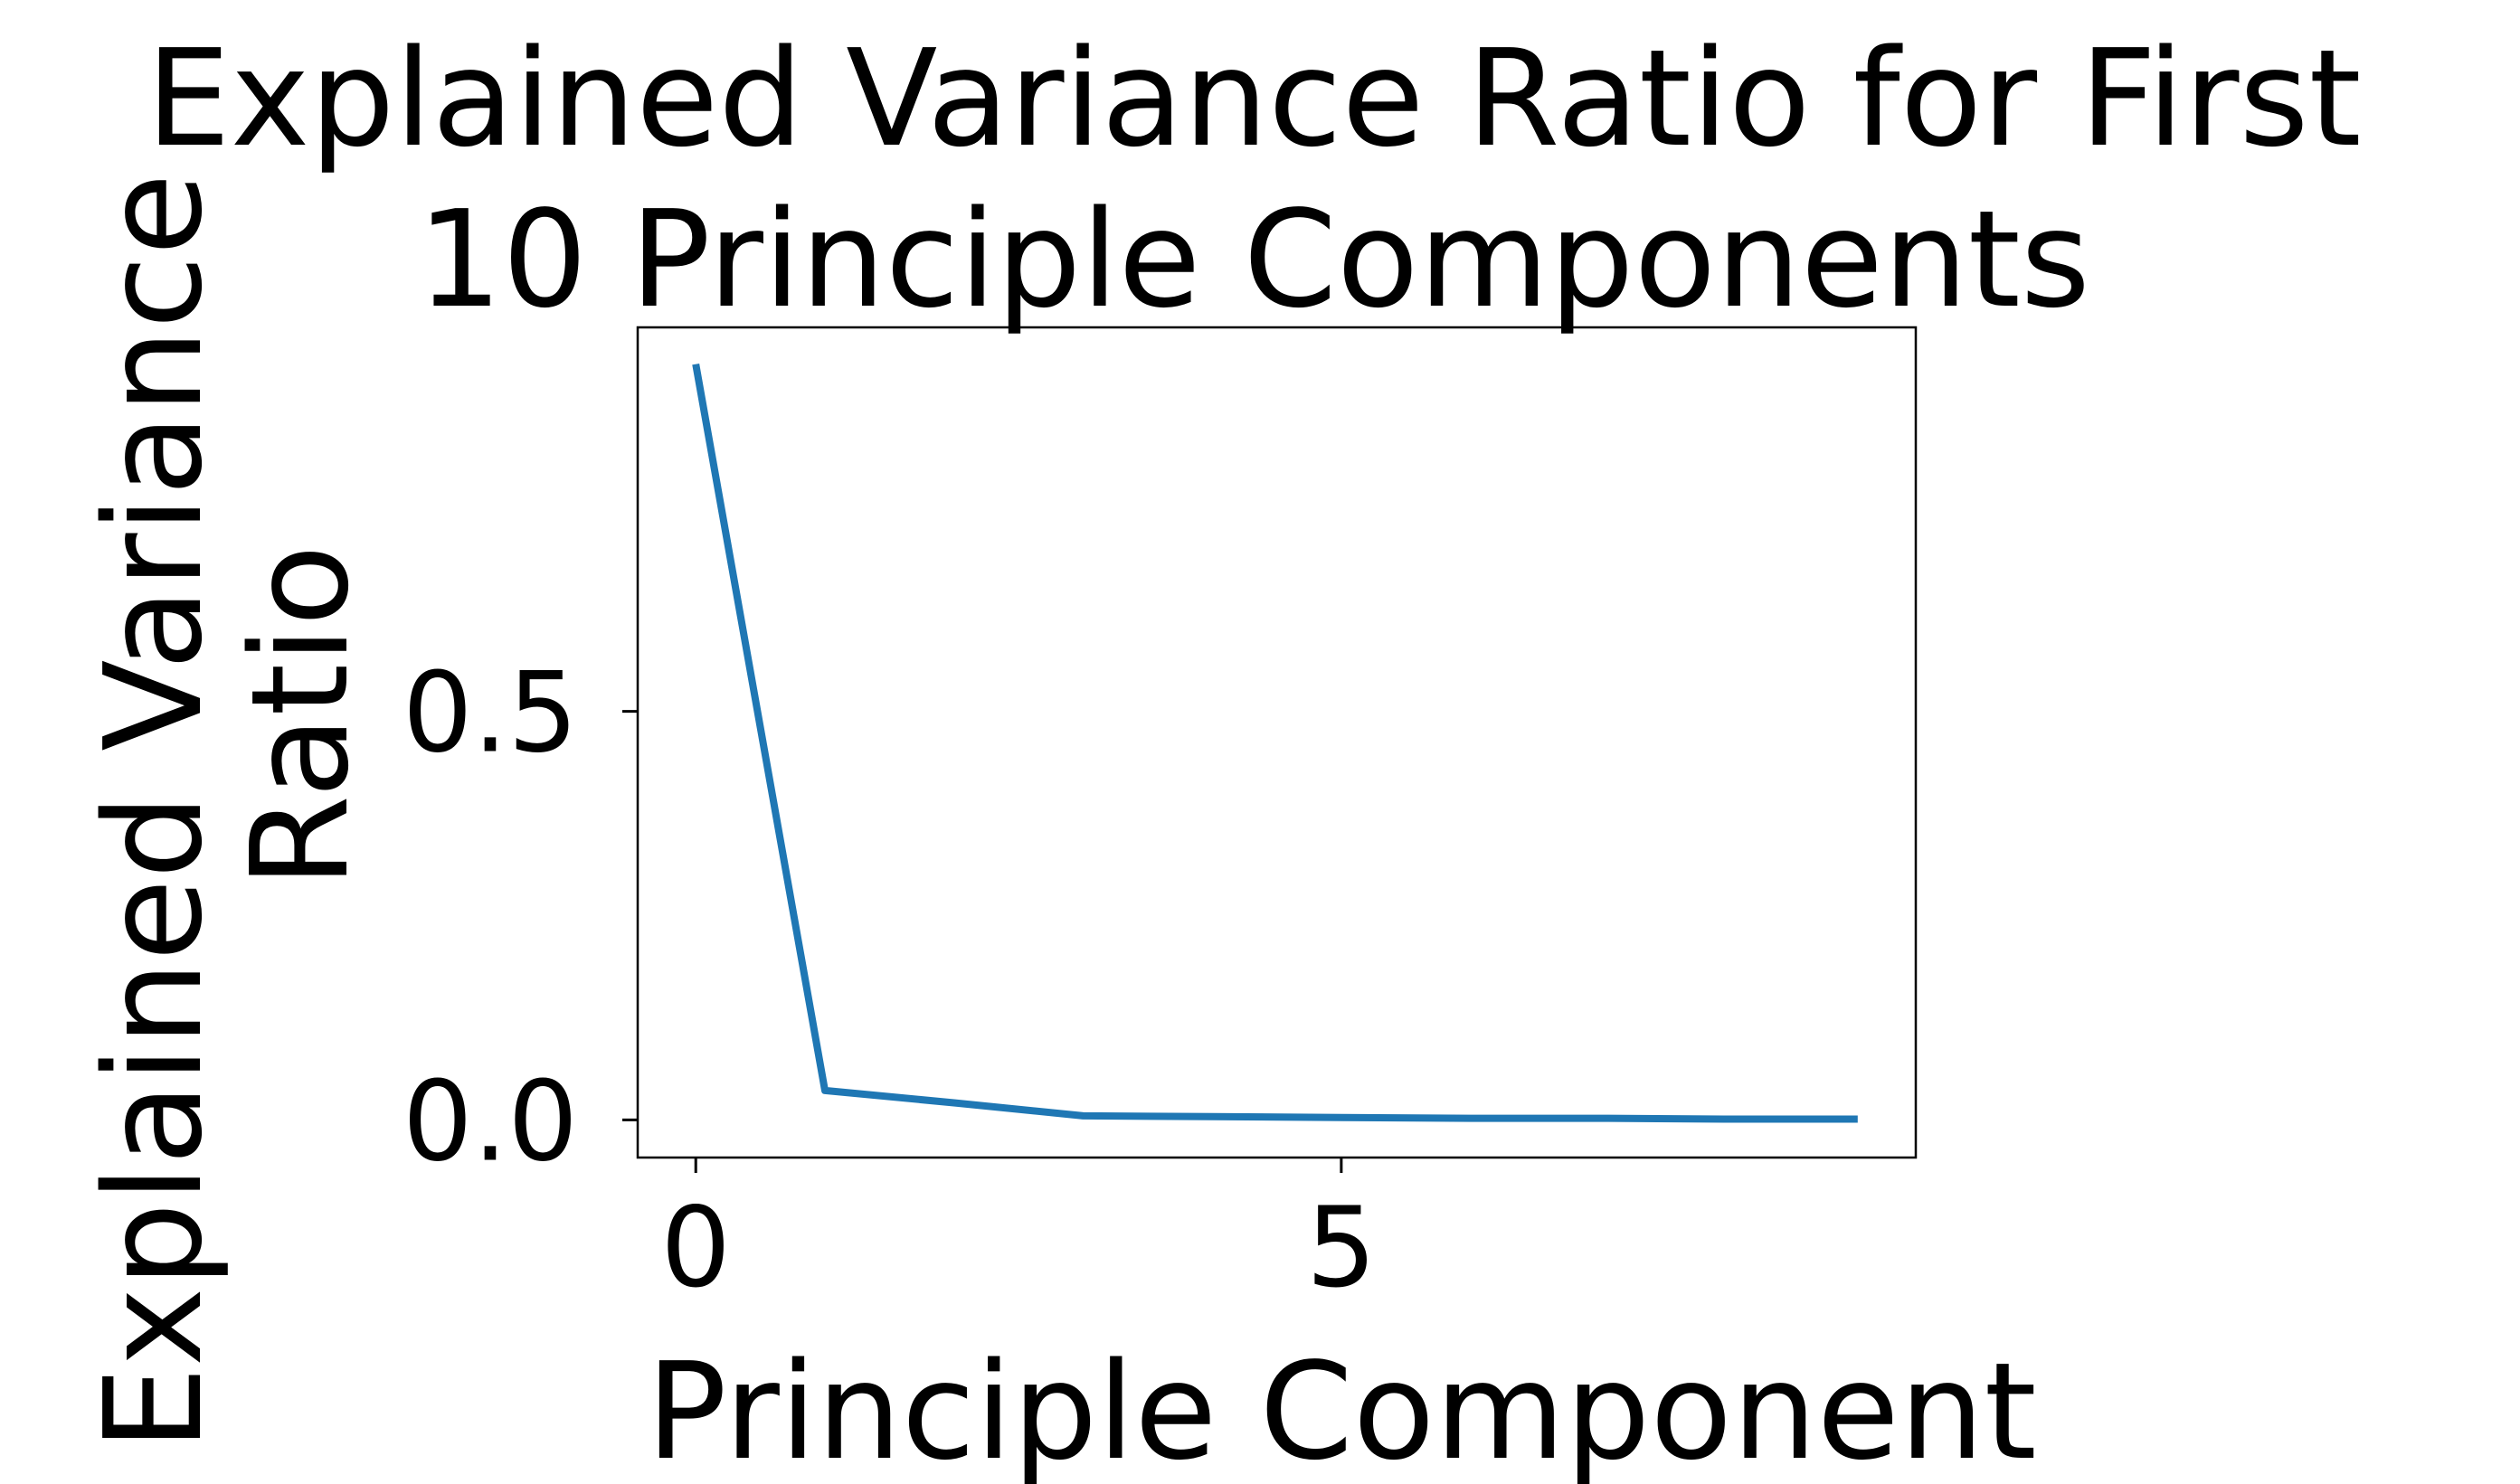 This screenshot has width=2520, height=1484. I want to click on y-axis-label-line-2: Ratio, so click(301, 716).